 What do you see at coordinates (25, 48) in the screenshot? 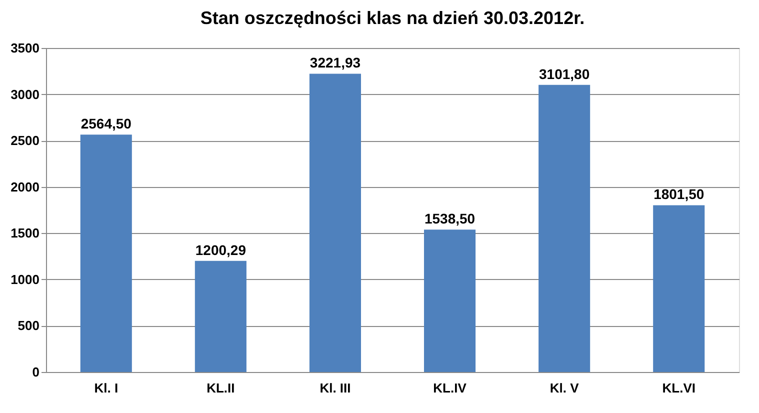
I see `y-tick-label: 3500` at bounding box center [25, 48].